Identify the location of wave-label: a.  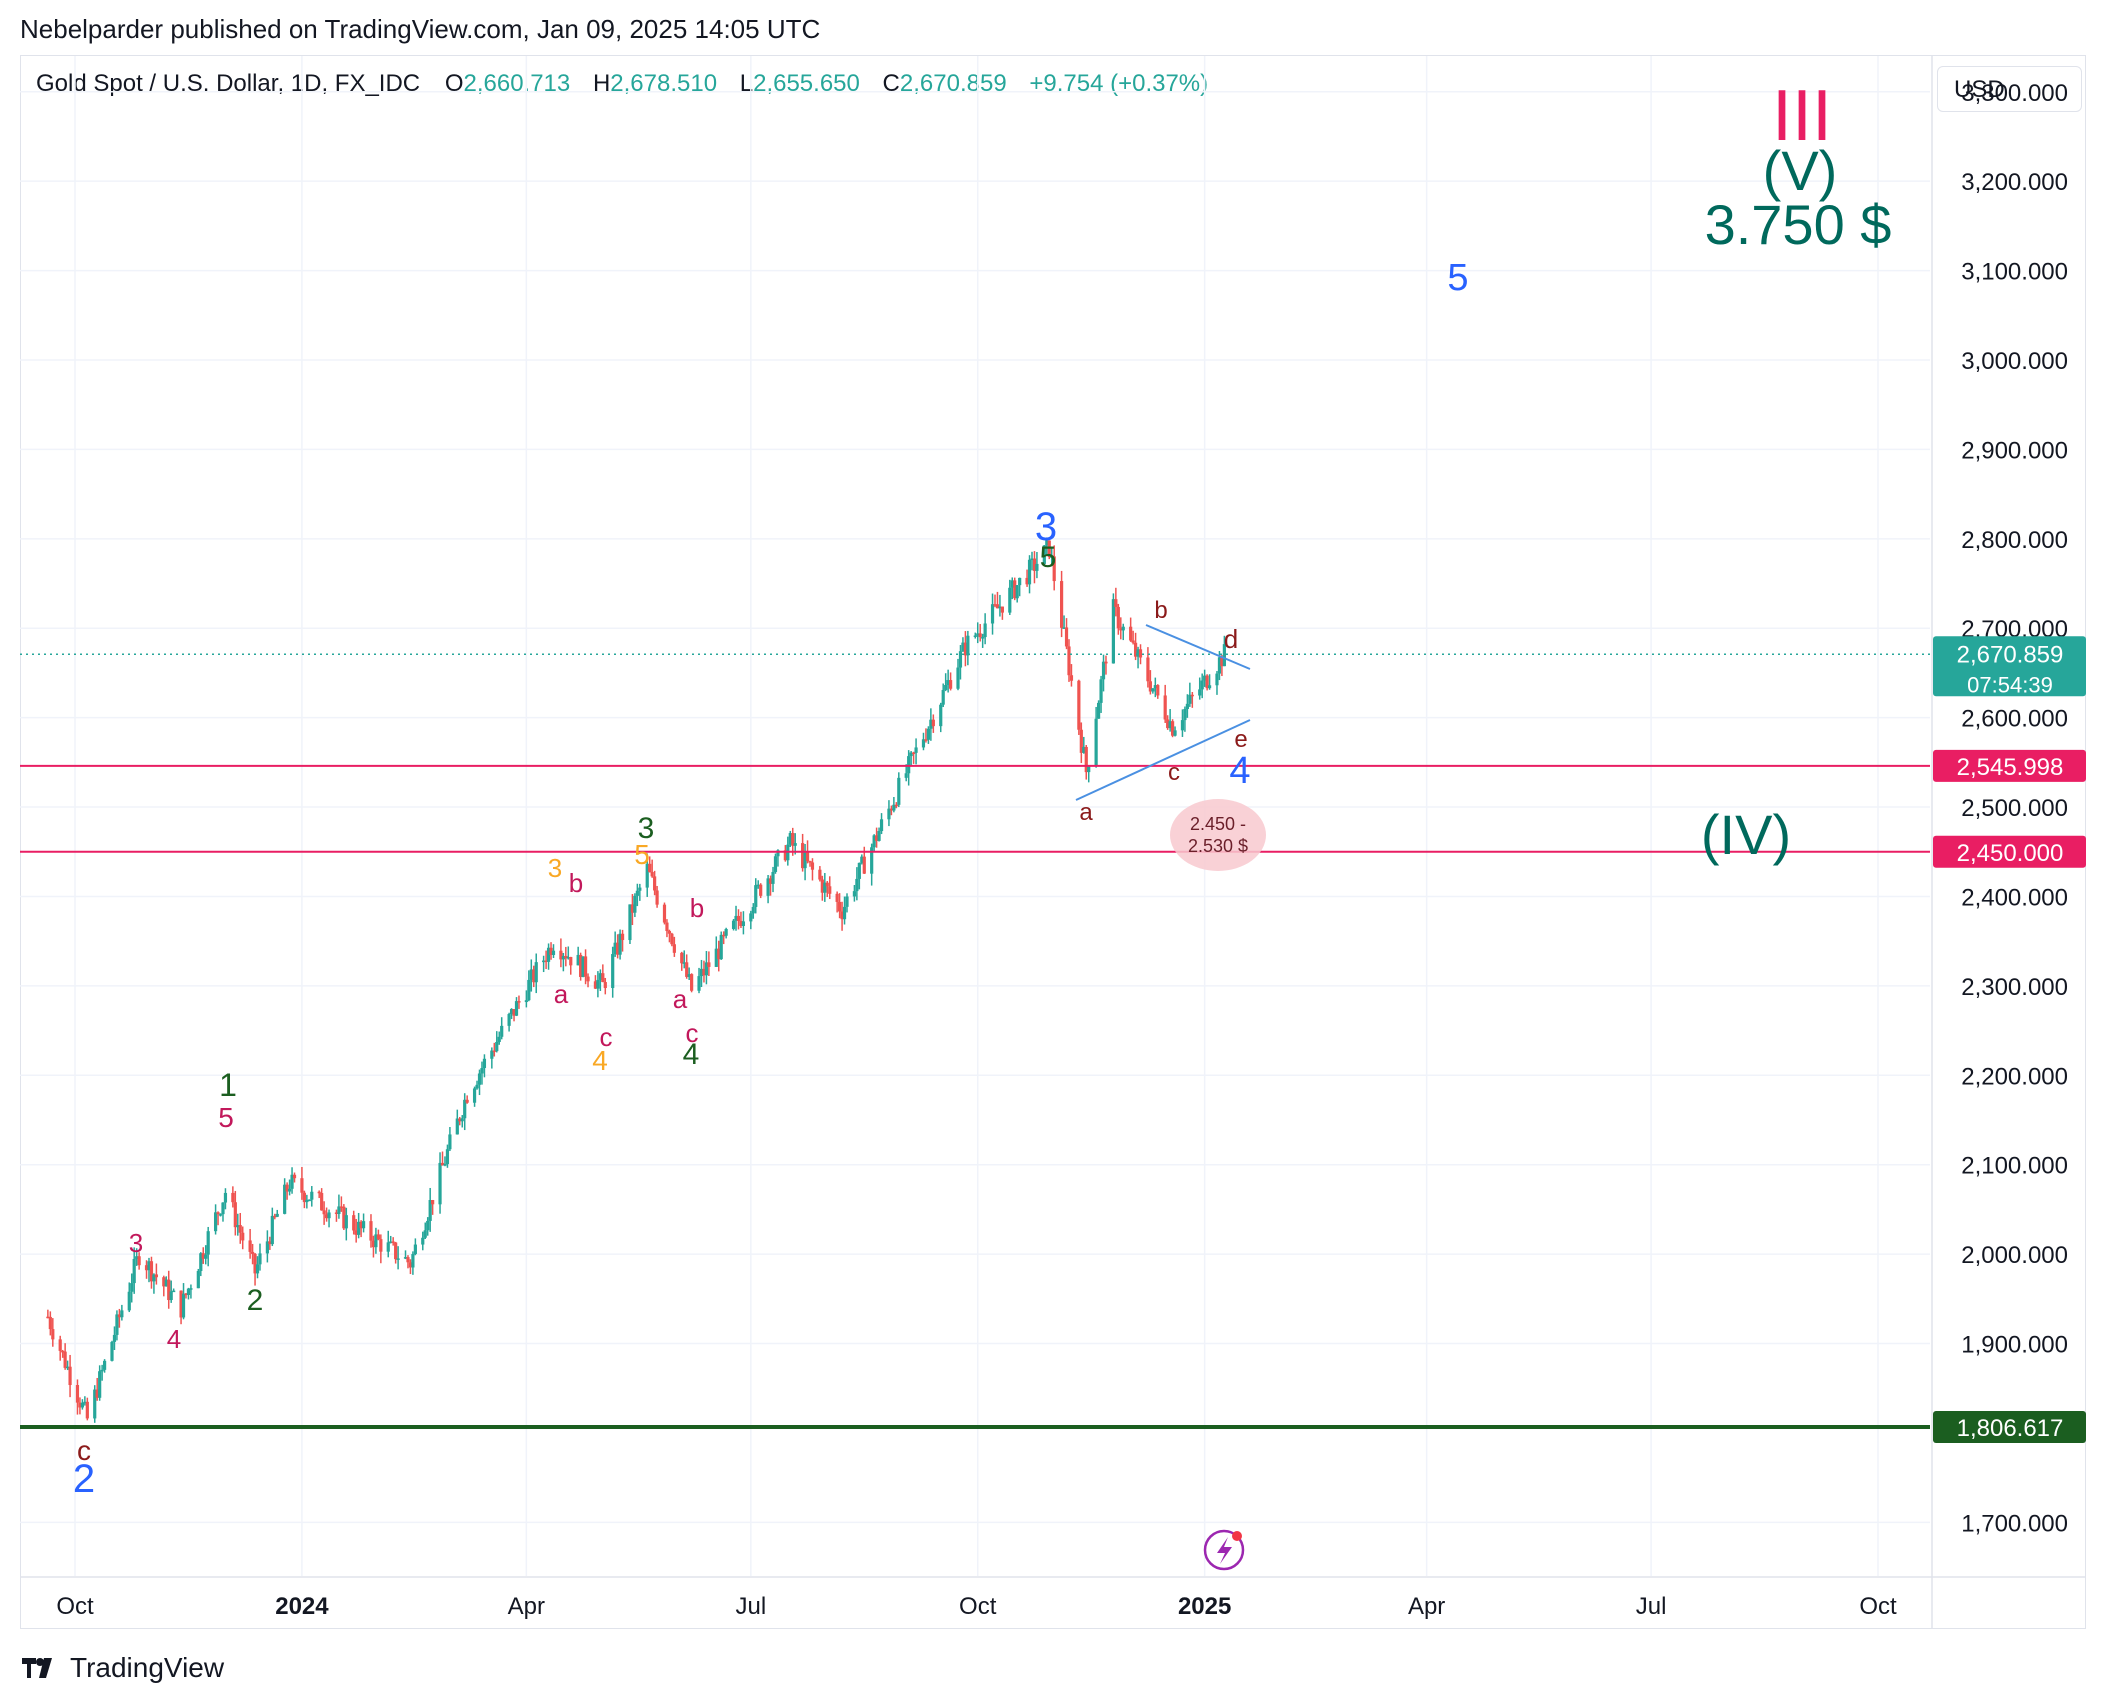
(561, 994).